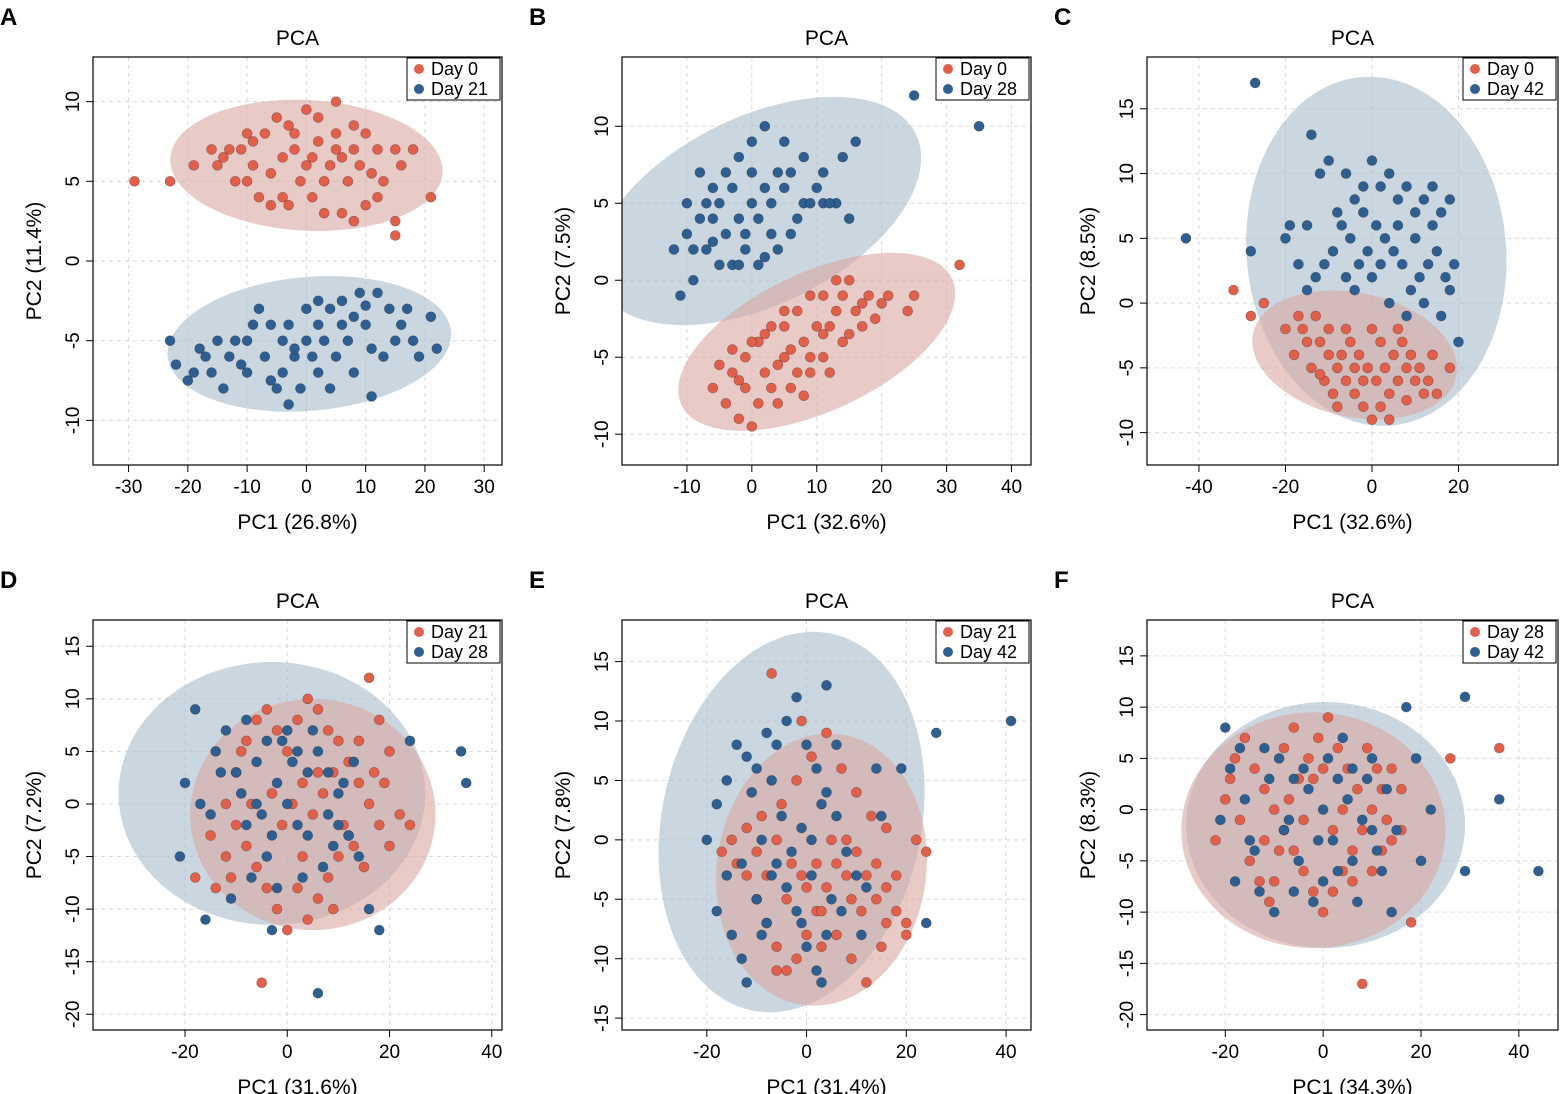 The width and height of the screenshot is (1560, 1094). What do you see at coordinates (184, 1052) in the screenshot?
I see `x-tick-label: -20` at bounding box center [184, 1052].